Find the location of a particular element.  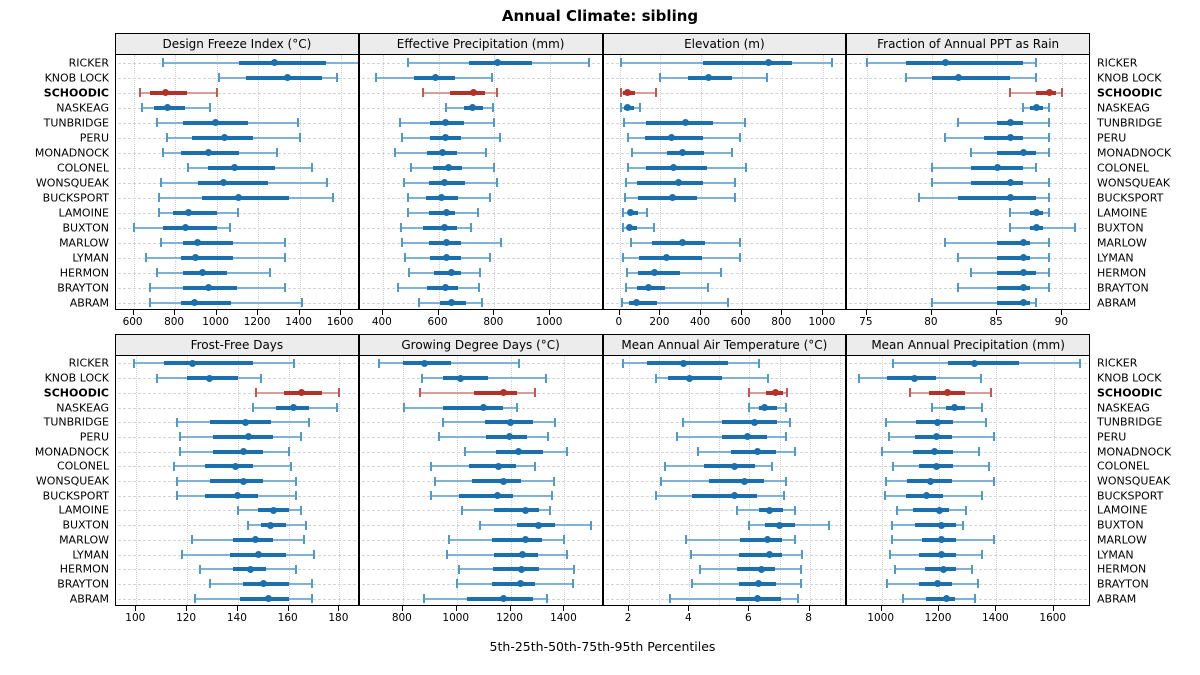

axis: 600 800 1000 1200 1400 1600 is located at coordinates (237, 322).